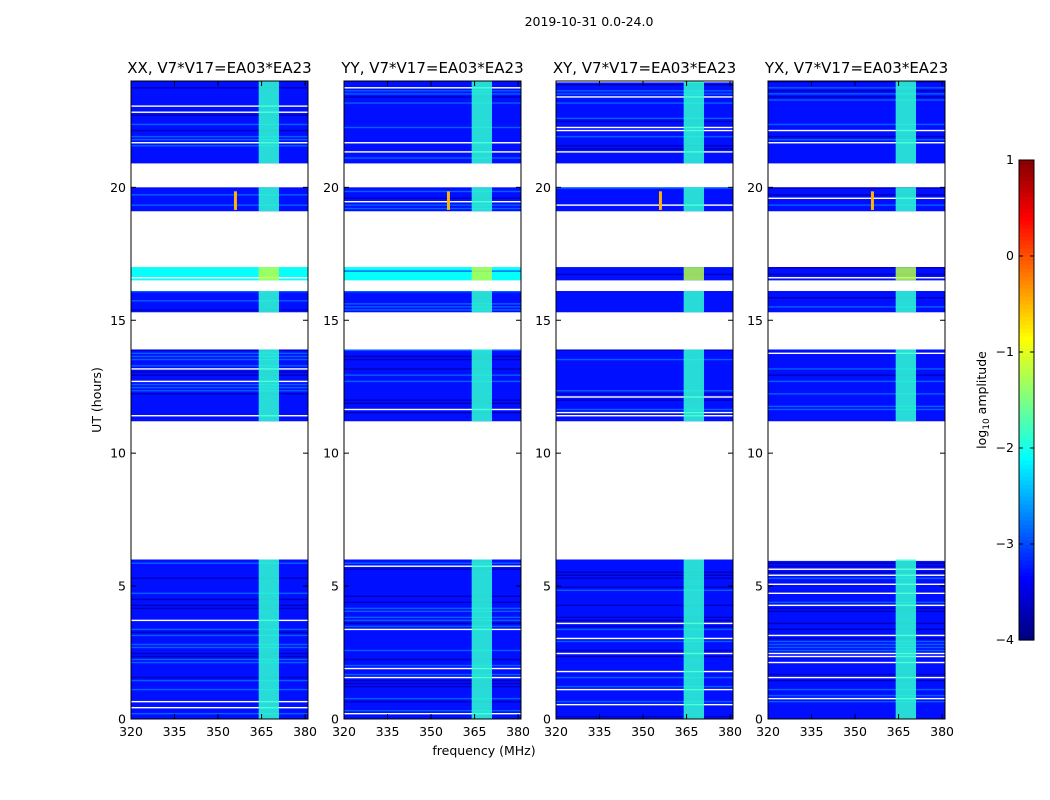 The width and height of the screenshot is (1050, 800). I want to click on y-tick-label: 0, so click(335, 719).